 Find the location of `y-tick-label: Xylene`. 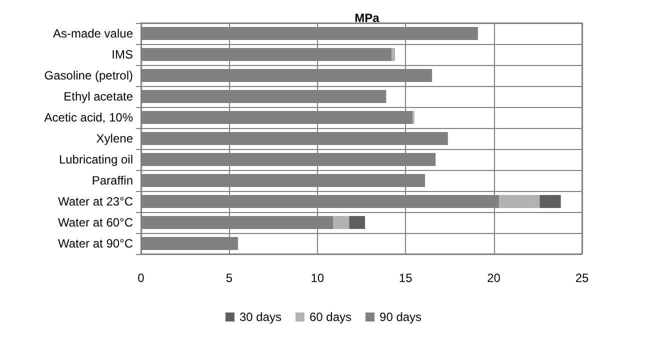

y-tick-label: Xylene is located at coordinates (115, 139).